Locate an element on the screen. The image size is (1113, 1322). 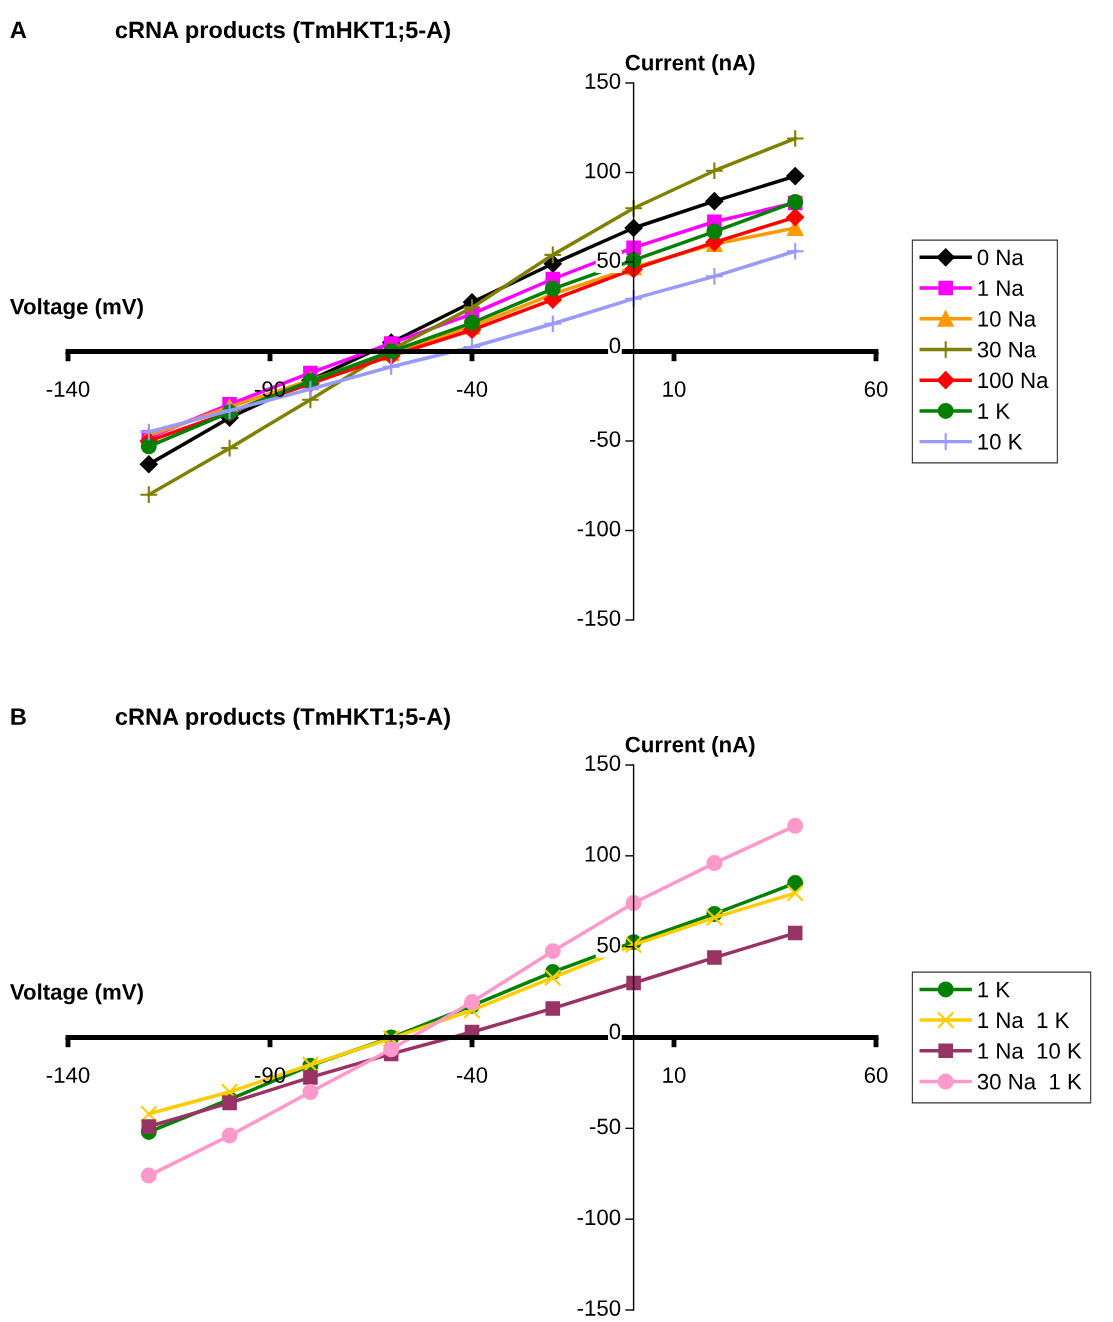
text: A is located at coordinates (18, 30).